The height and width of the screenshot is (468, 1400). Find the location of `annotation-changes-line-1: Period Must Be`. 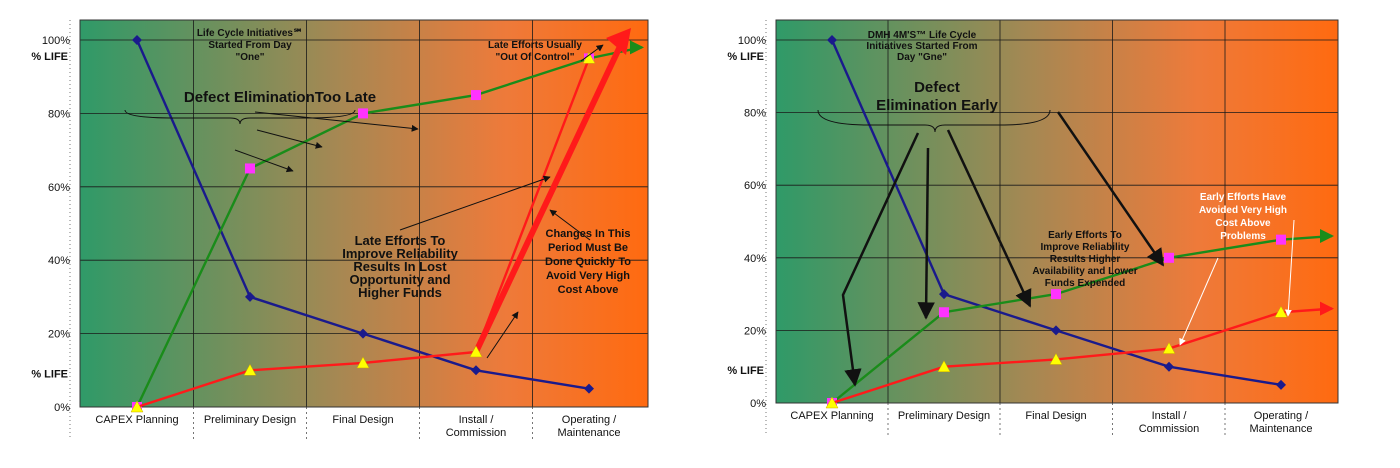

annotation-changes-line-1: Period Must Be is located at coordinates (588, 248).